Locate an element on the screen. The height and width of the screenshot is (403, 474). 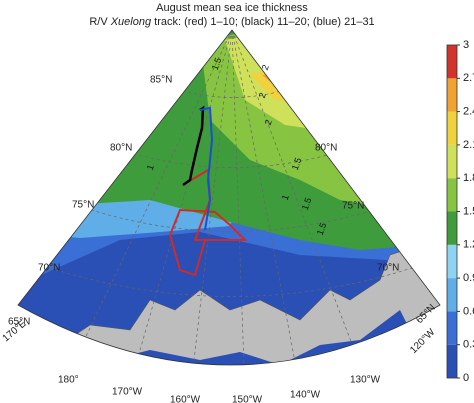
title: August mean sea ice thickness is located at coordinates (232, 8).